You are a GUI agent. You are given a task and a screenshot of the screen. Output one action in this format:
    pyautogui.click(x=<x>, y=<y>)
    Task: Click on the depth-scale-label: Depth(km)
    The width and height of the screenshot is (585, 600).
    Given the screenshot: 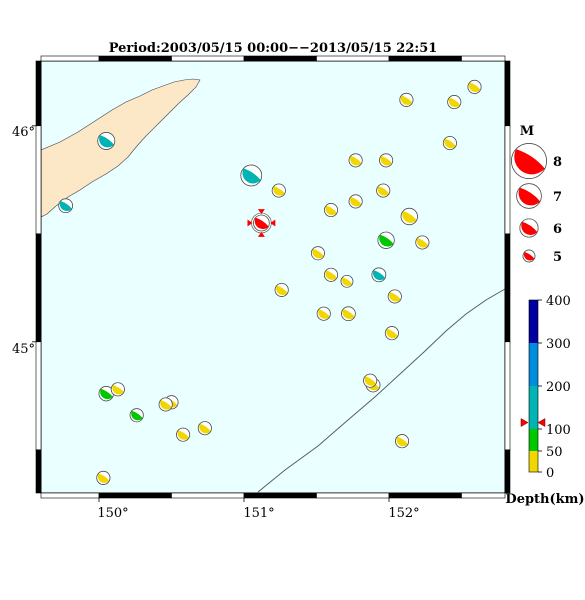 What is the action you would take?
    pyautogui.click(x=544, y=499)
    